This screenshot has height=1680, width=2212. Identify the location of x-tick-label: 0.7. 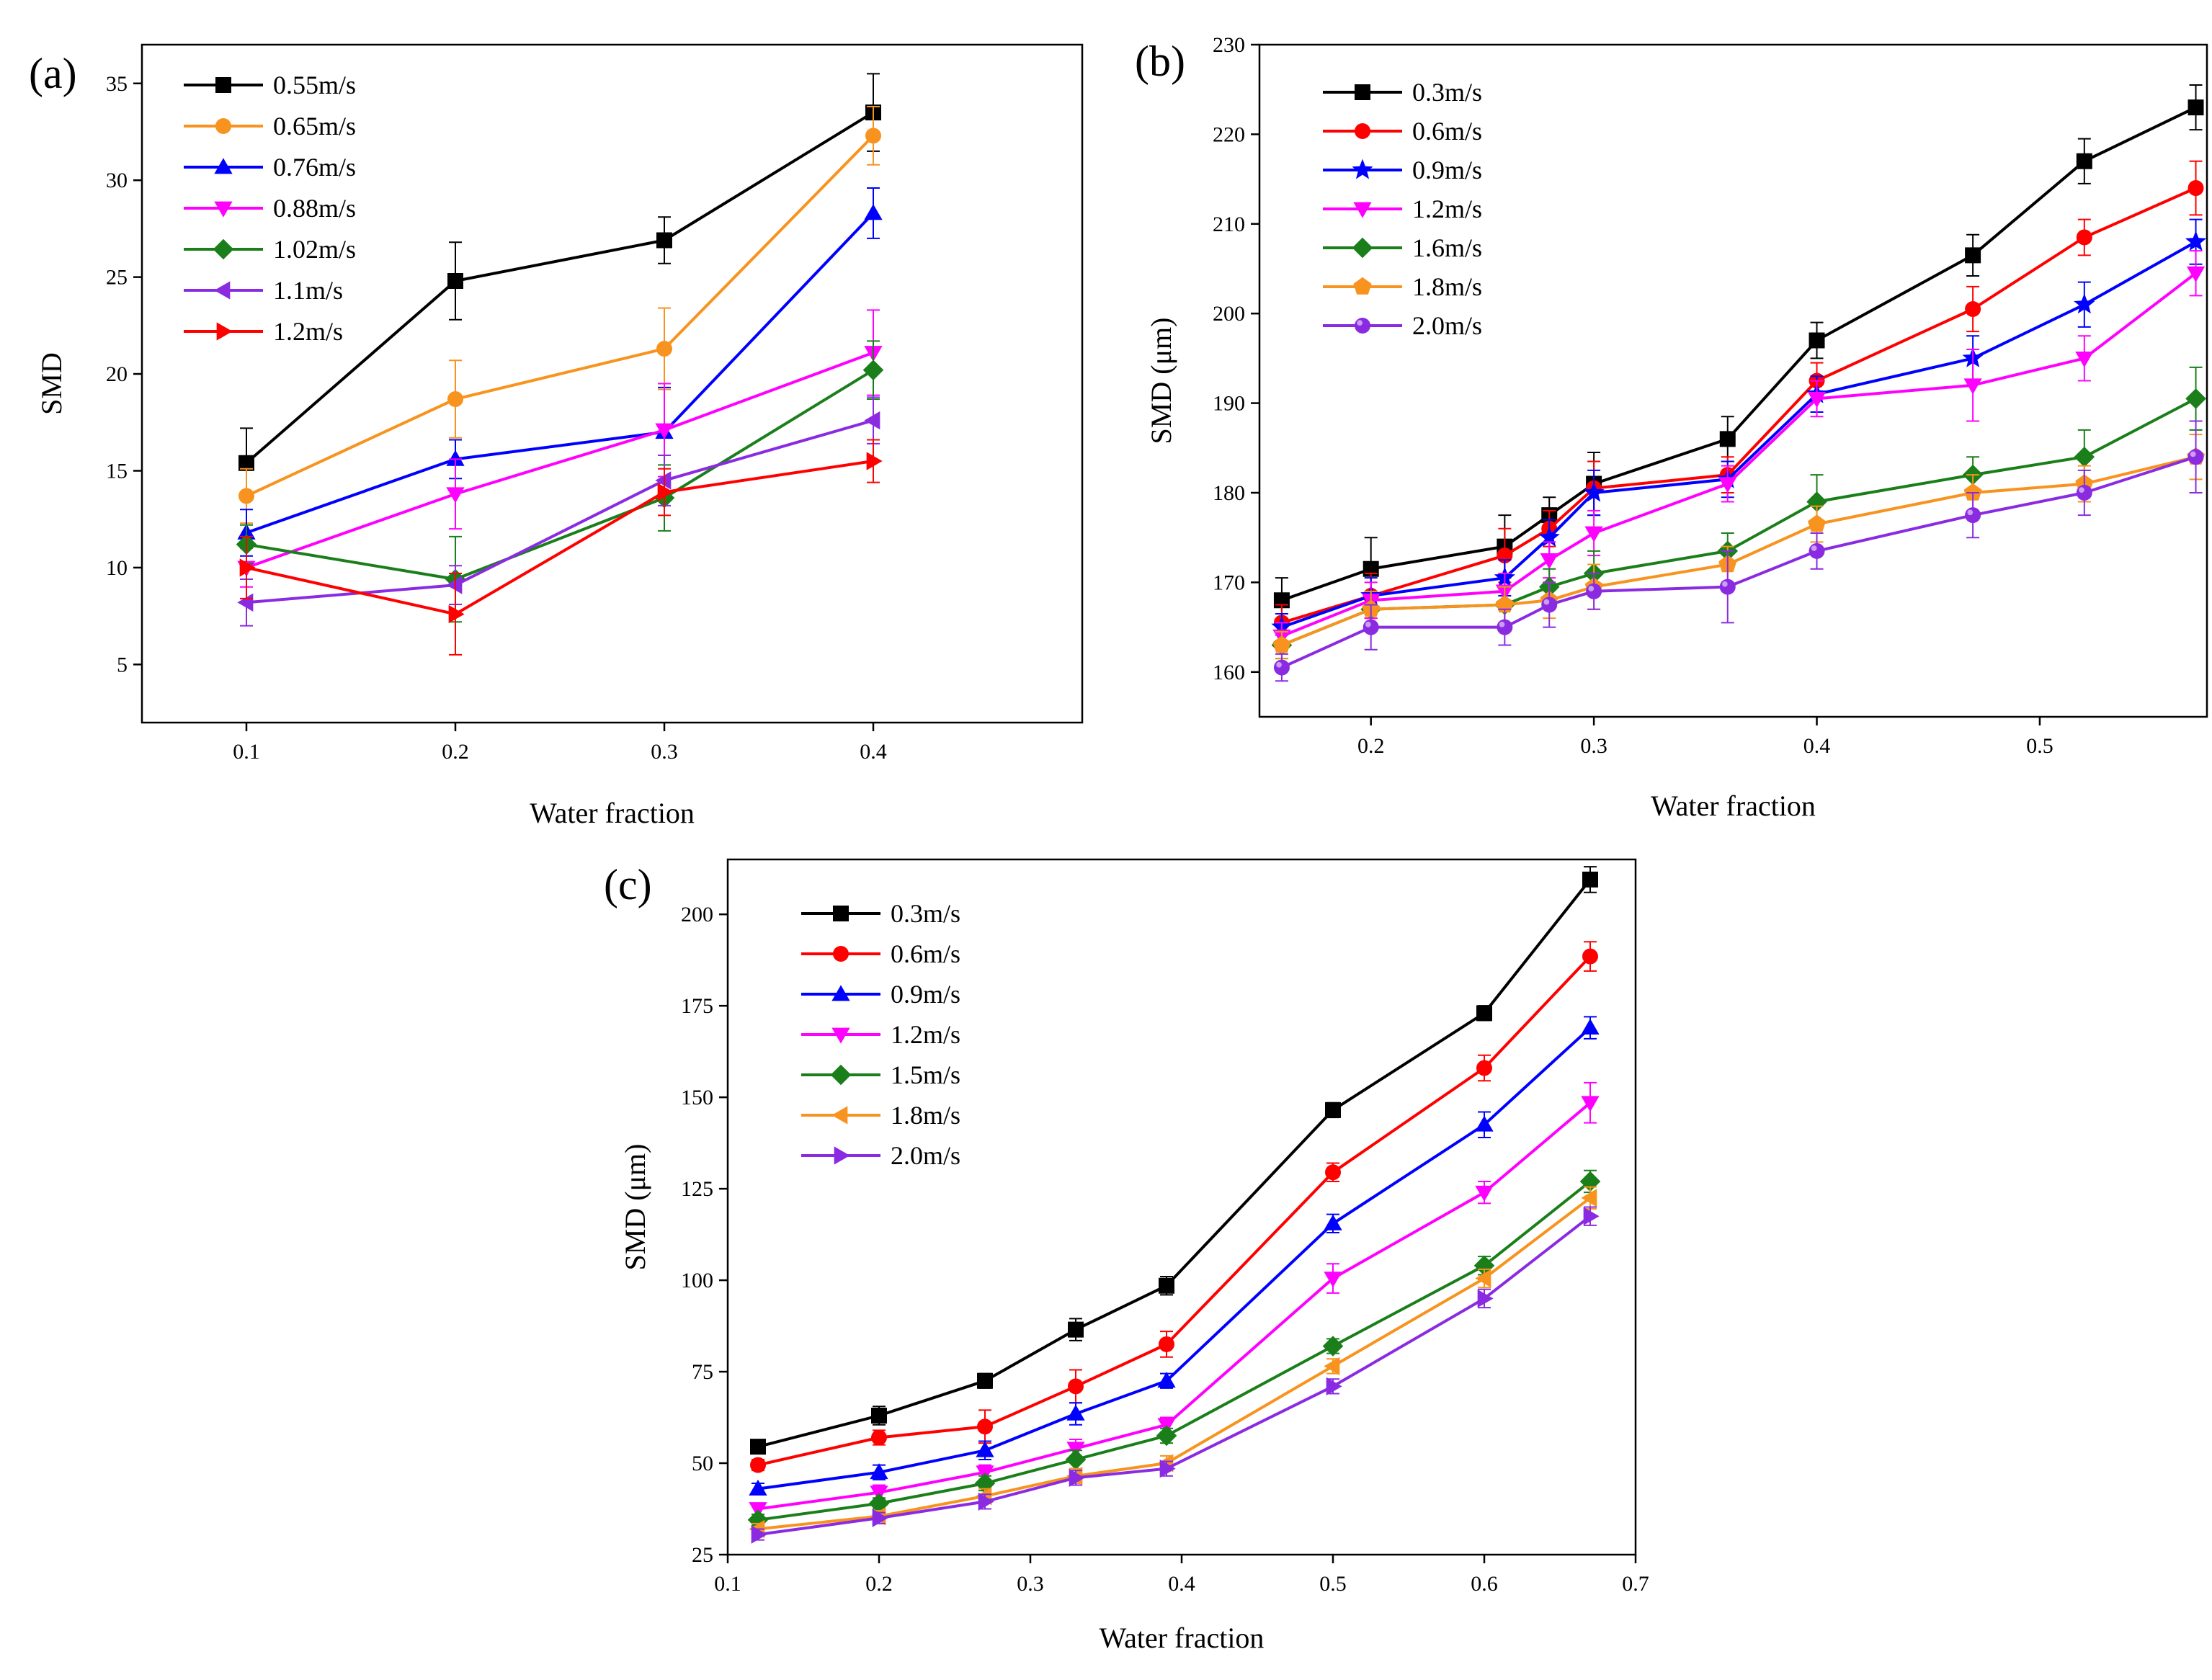
(1636, 1584).